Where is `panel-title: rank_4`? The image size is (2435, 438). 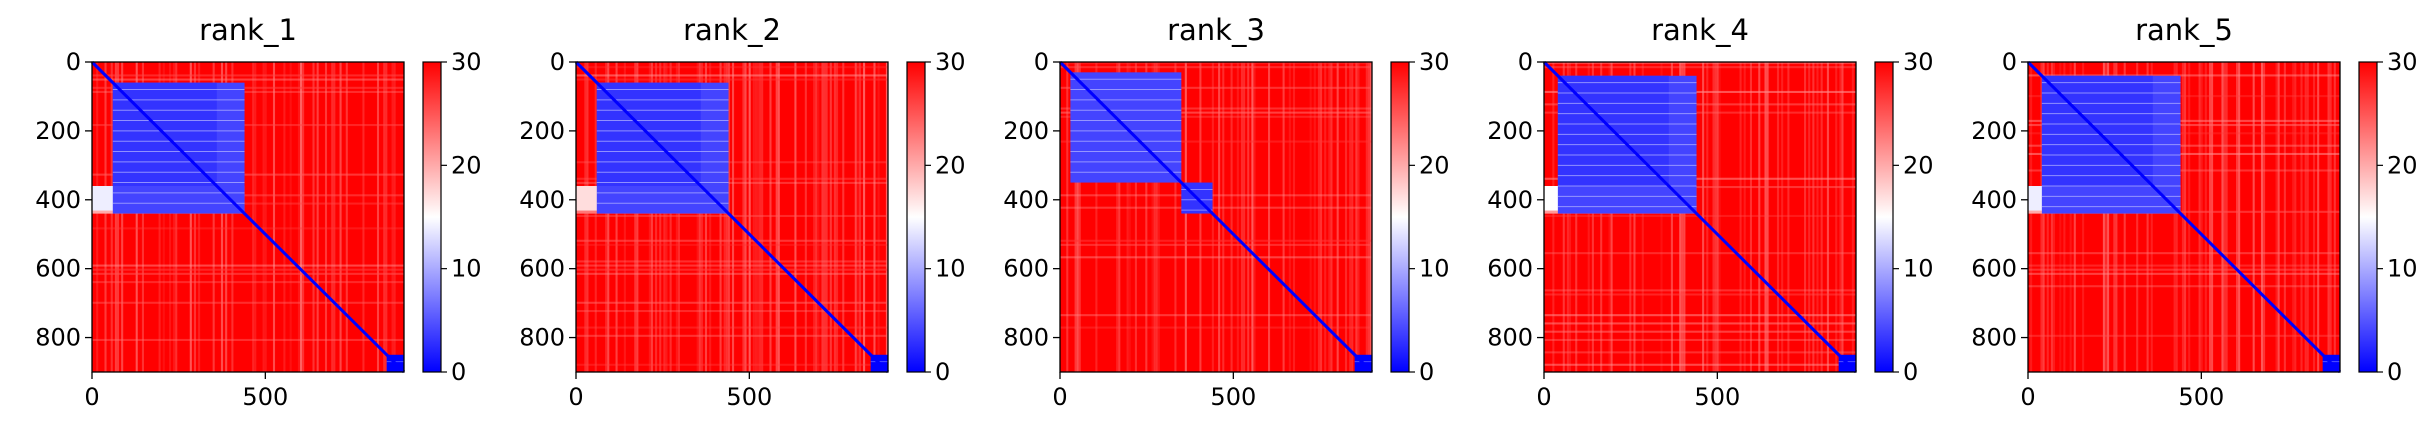
panel-title: rank_4 is located at coordinates (1700, 30).